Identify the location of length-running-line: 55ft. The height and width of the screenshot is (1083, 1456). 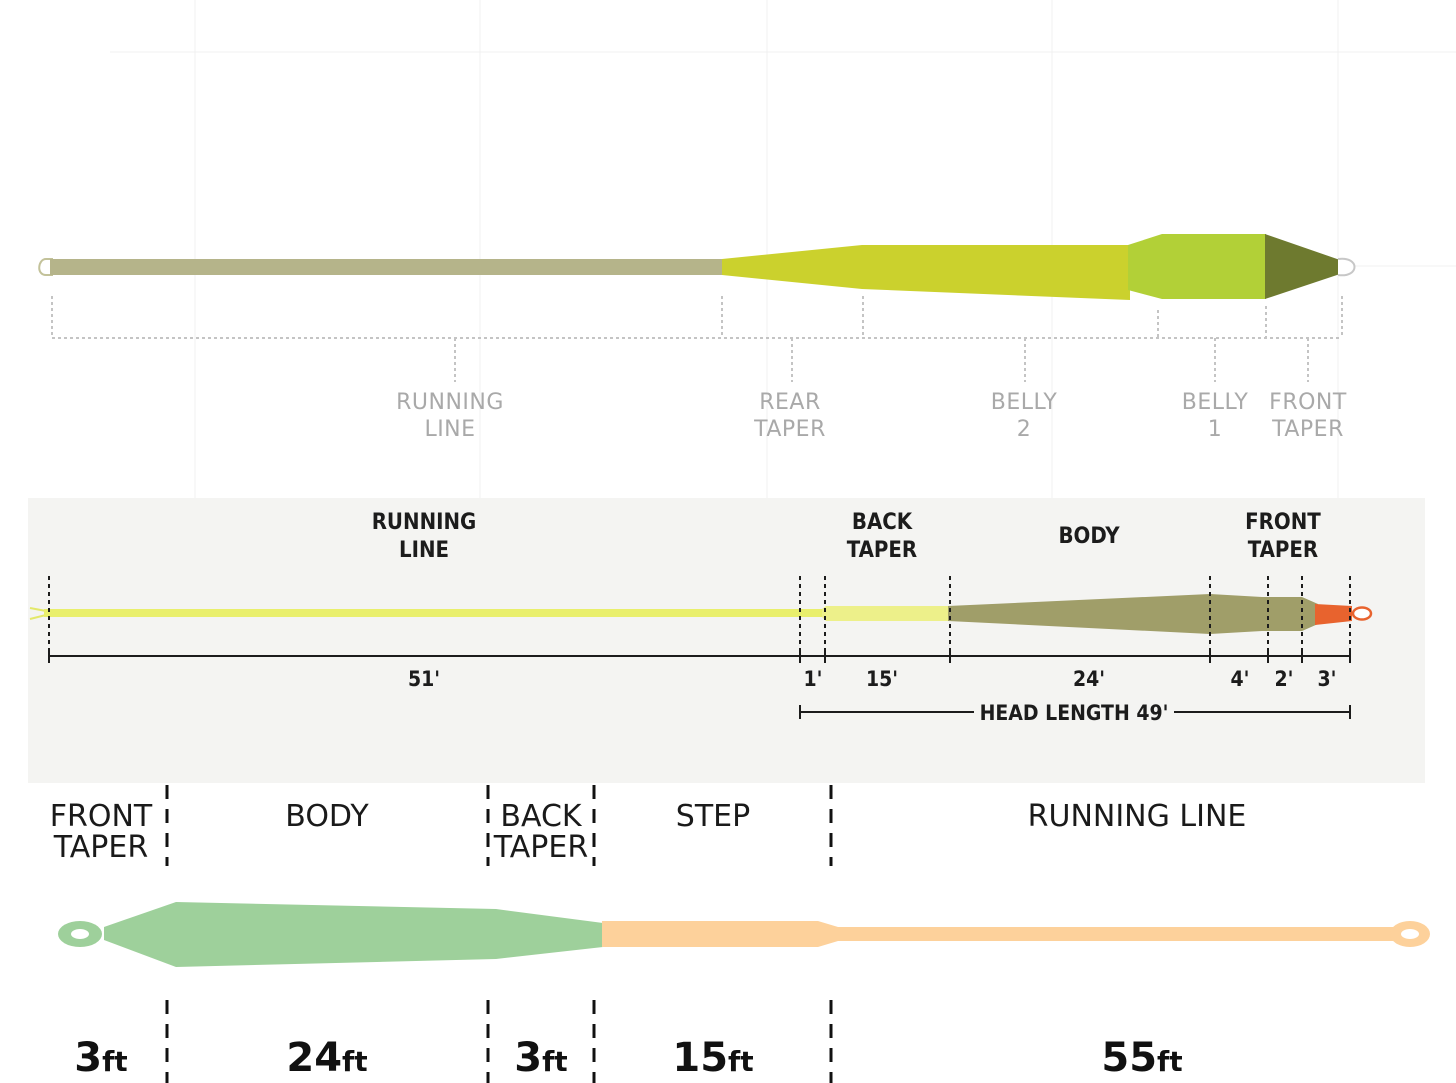
(1141, 1058).